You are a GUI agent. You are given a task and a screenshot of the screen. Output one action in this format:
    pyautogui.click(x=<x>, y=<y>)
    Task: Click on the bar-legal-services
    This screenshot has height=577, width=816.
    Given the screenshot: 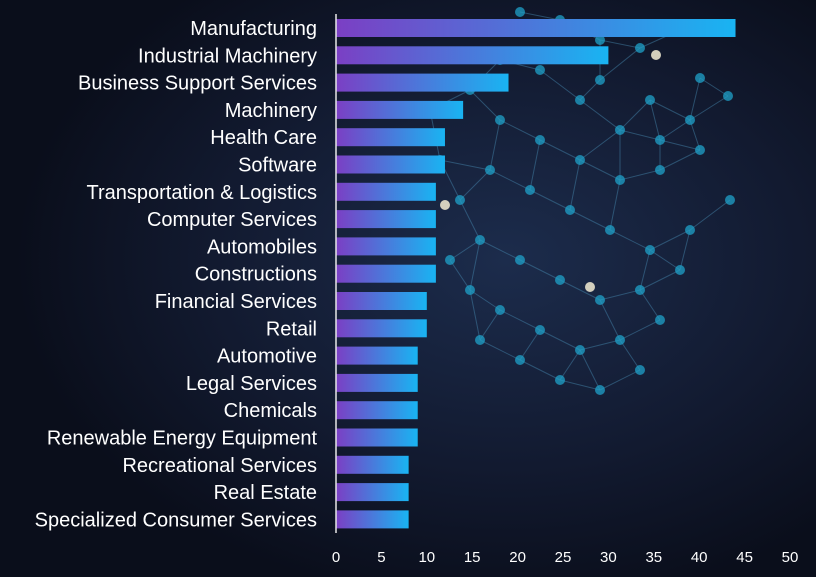 What is the action you would take?
    pyautogui.click(x=377, y=382)
    